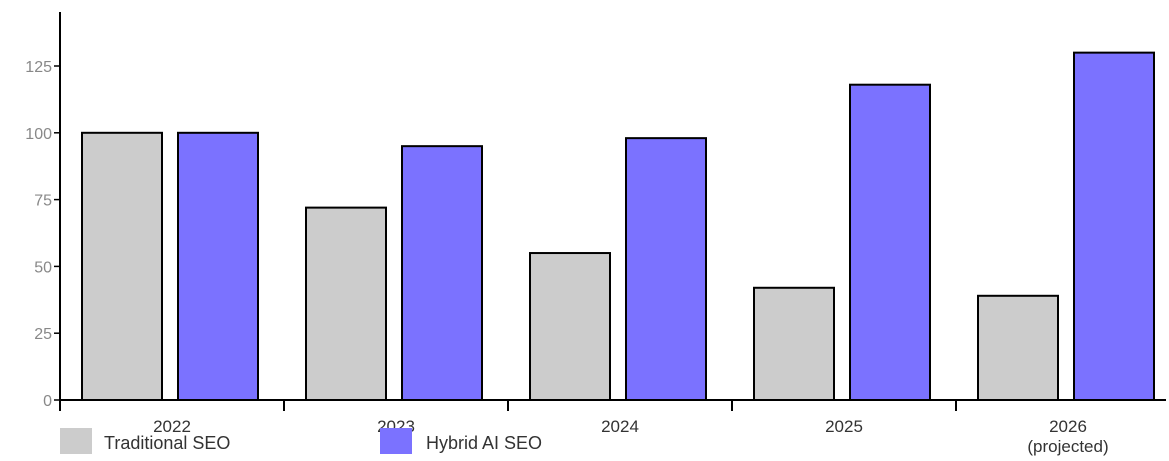 The height and width of the screenshot is (461, 1169). What do you see at coordinates (620, 426) in the screenshot?
I see `x-tick-label: 2024` at bounding box center [620, 426].